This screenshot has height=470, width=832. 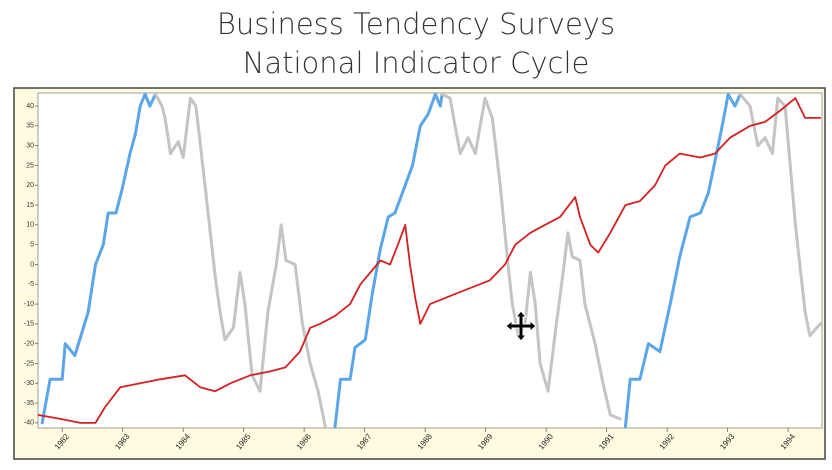 I want to click on title-line: Business Tendency Surveys, so click(x=416, y=24).